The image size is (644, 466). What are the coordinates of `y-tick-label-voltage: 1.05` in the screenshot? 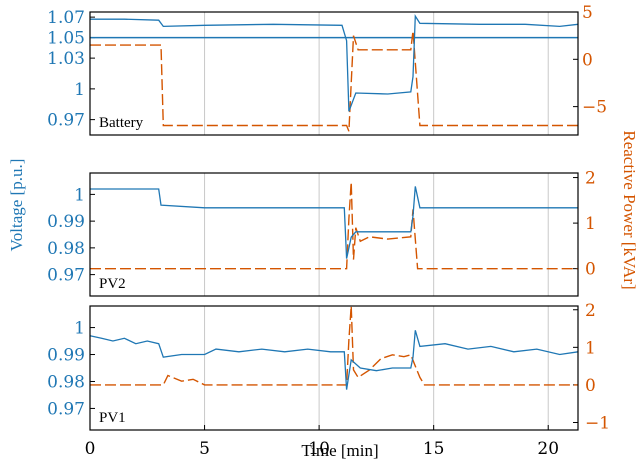 It's located at (66, 39).